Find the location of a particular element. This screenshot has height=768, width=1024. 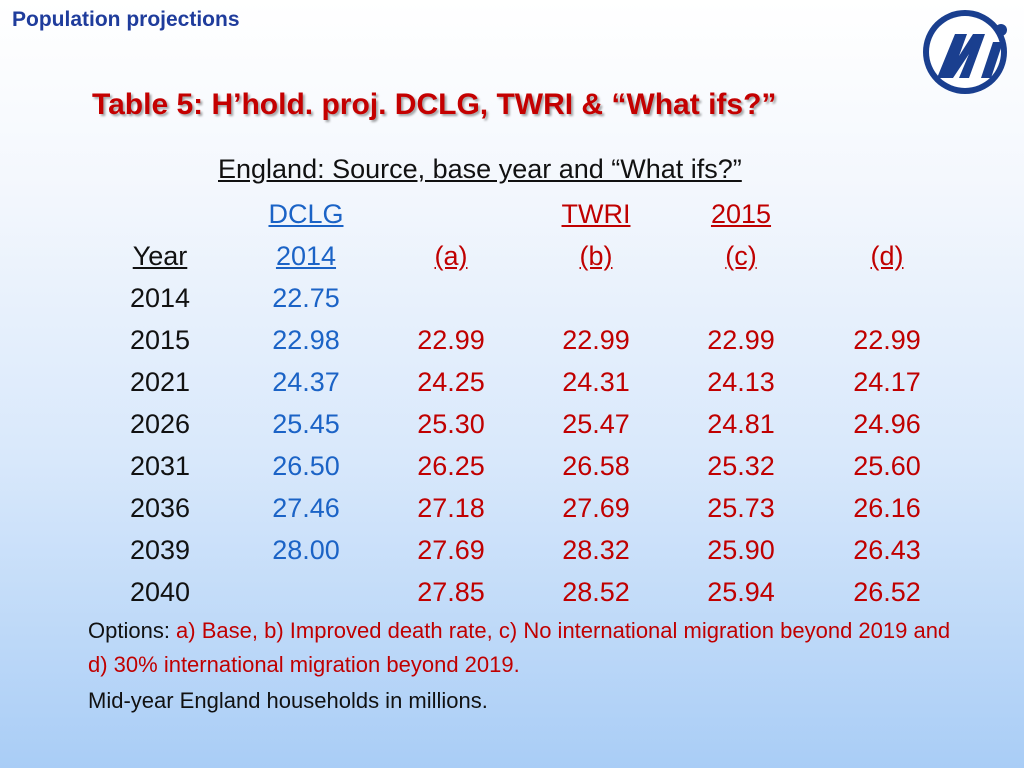

table-cell-dclg: 22.98 is located at coordinates (306, 340).